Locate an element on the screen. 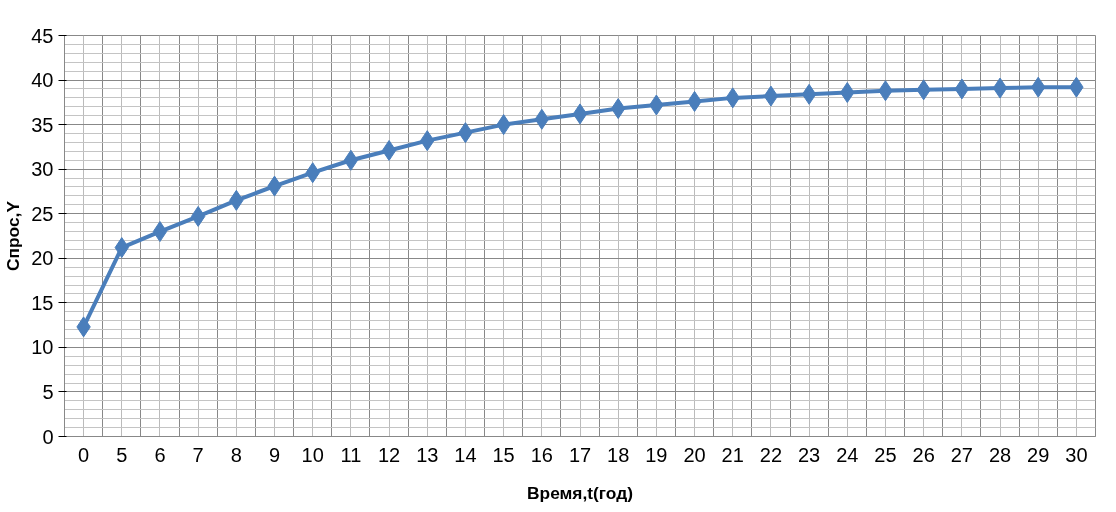  x-tick-label: 11 is located at coordinates (351, 454).